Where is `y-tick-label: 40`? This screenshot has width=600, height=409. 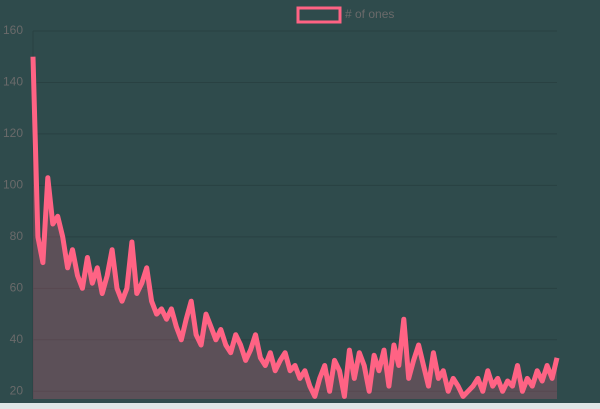
y-tick-label: 40 is located at coordinates (17, 339).